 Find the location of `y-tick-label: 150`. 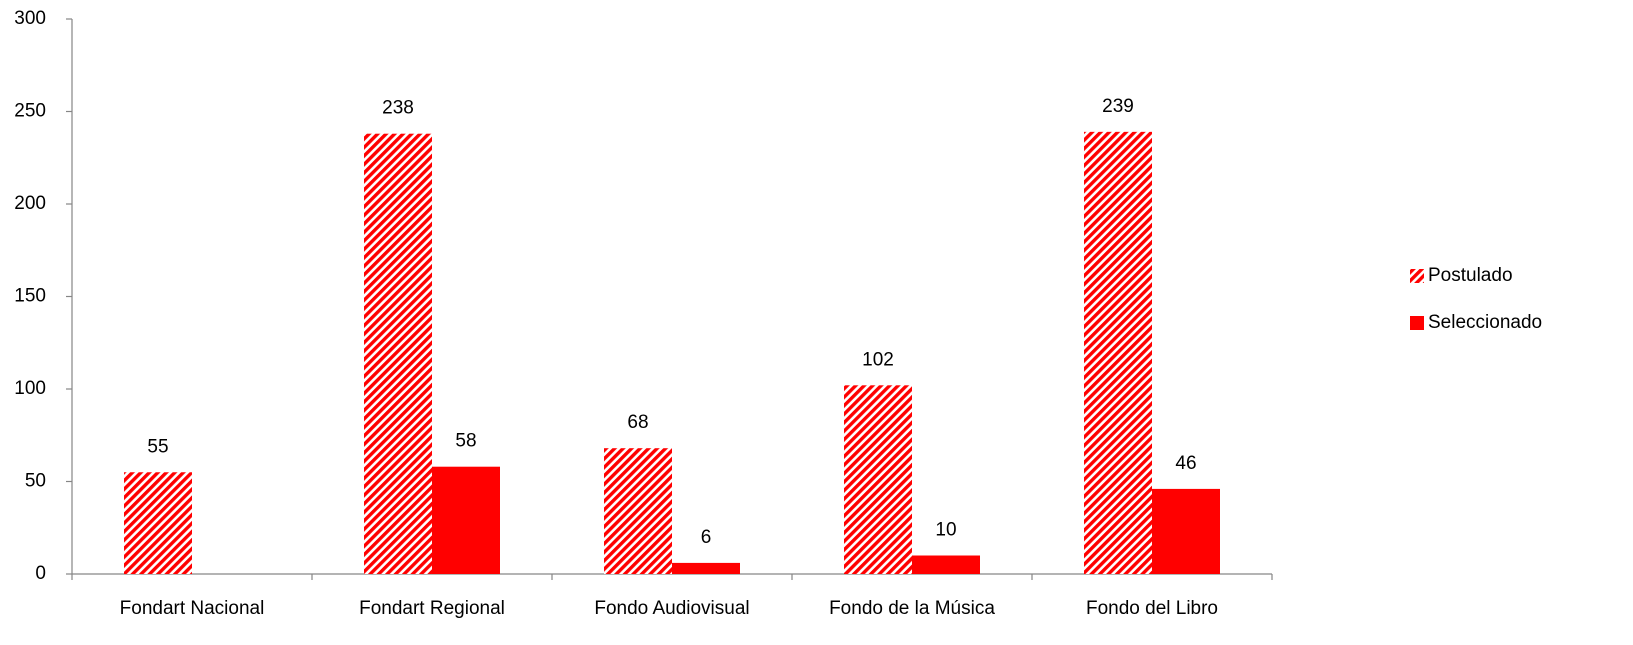

y-tick-label: 150 is located at coordinates (30, 296).